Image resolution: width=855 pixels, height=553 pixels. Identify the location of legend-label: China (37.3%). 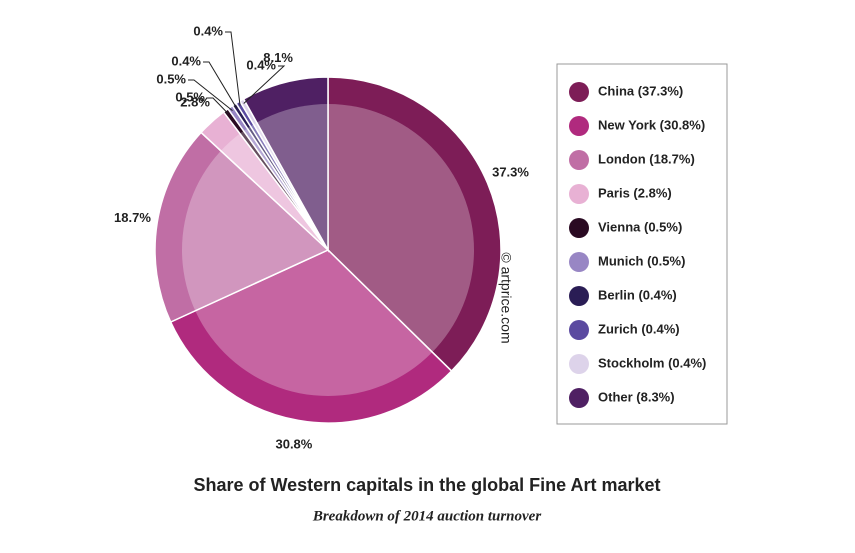
(640, 90).